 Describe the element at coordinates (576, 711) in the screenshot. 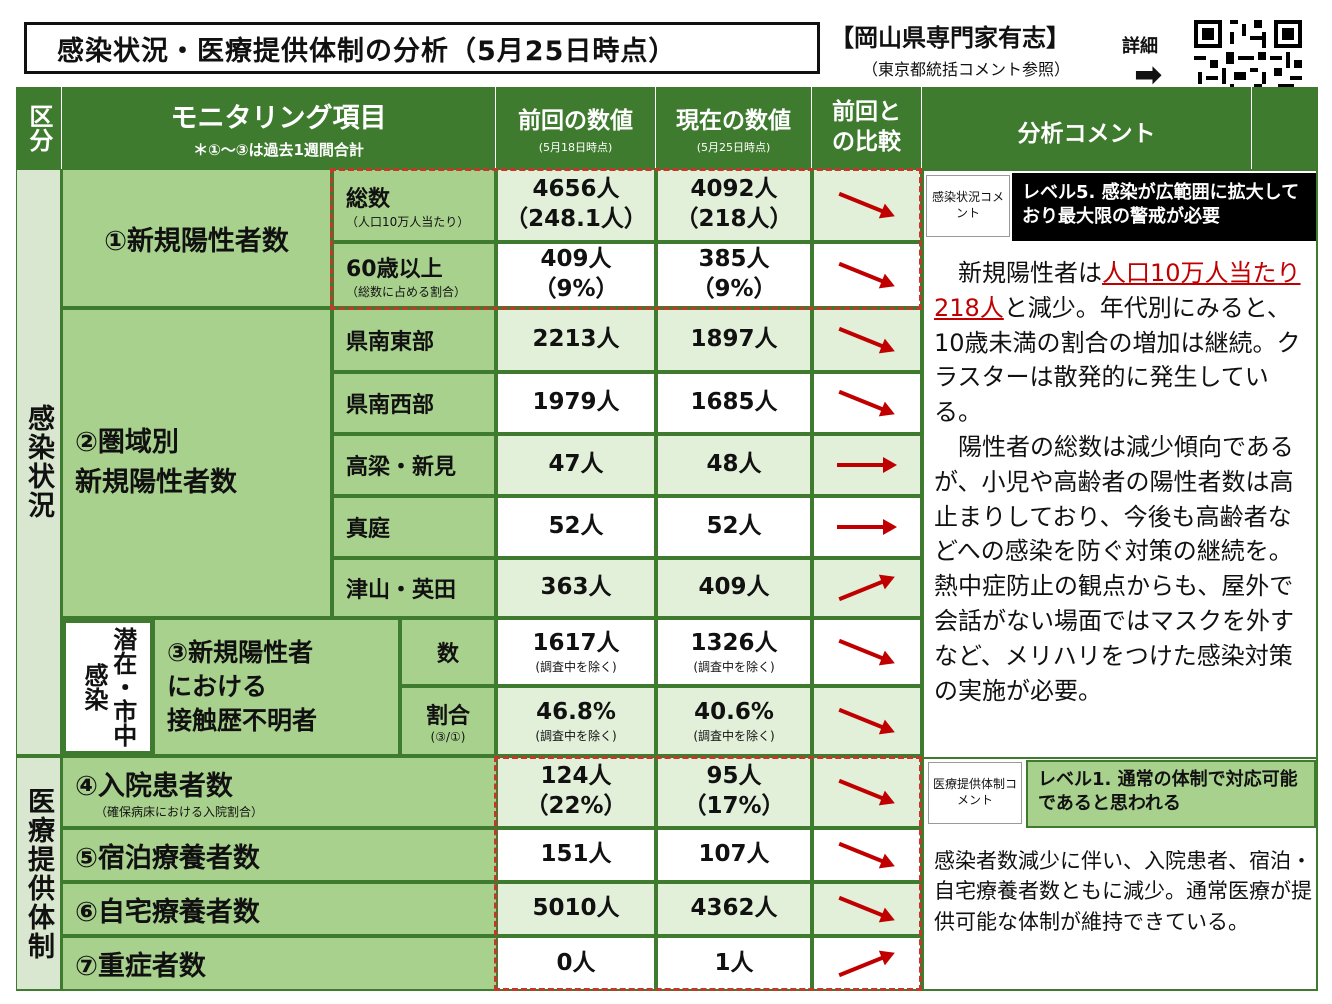

I see `value-text: 46.8%` at that location.